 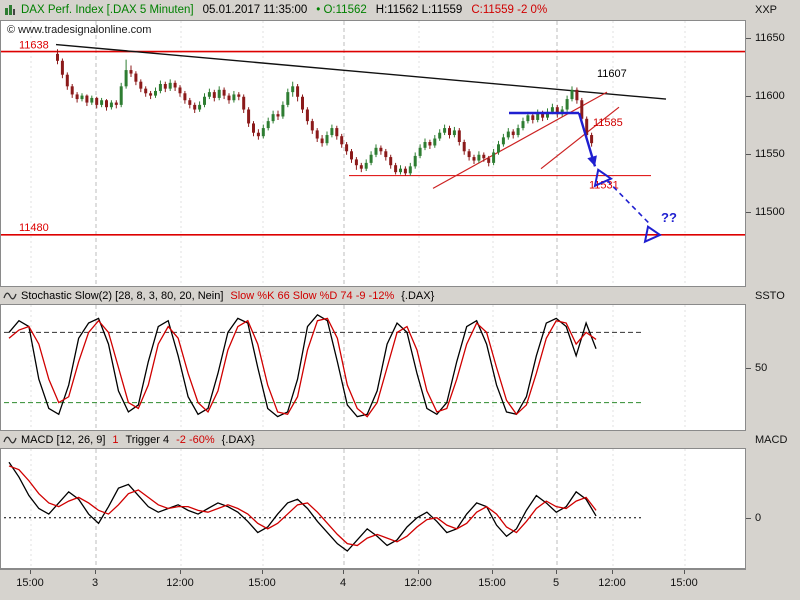 What do you see at coordinates (770, 95) in the screenshot?
I see `price-axis-label: 11600` at bounding box center [770, 95].